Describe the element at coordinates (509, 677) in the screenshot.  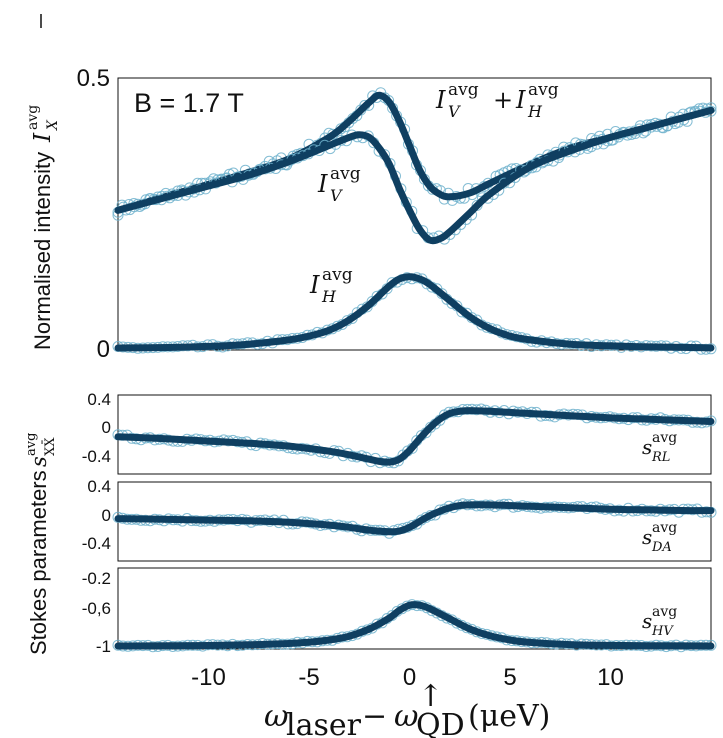
I see `x-tick-label: 5` at that location.